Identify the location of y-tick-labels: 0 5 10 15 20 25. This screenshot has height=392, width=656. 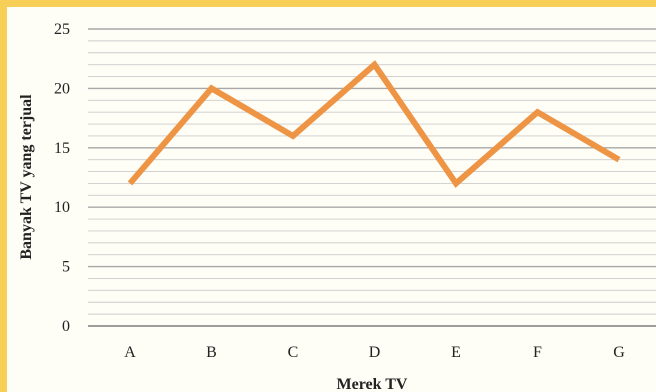
(62, 178).